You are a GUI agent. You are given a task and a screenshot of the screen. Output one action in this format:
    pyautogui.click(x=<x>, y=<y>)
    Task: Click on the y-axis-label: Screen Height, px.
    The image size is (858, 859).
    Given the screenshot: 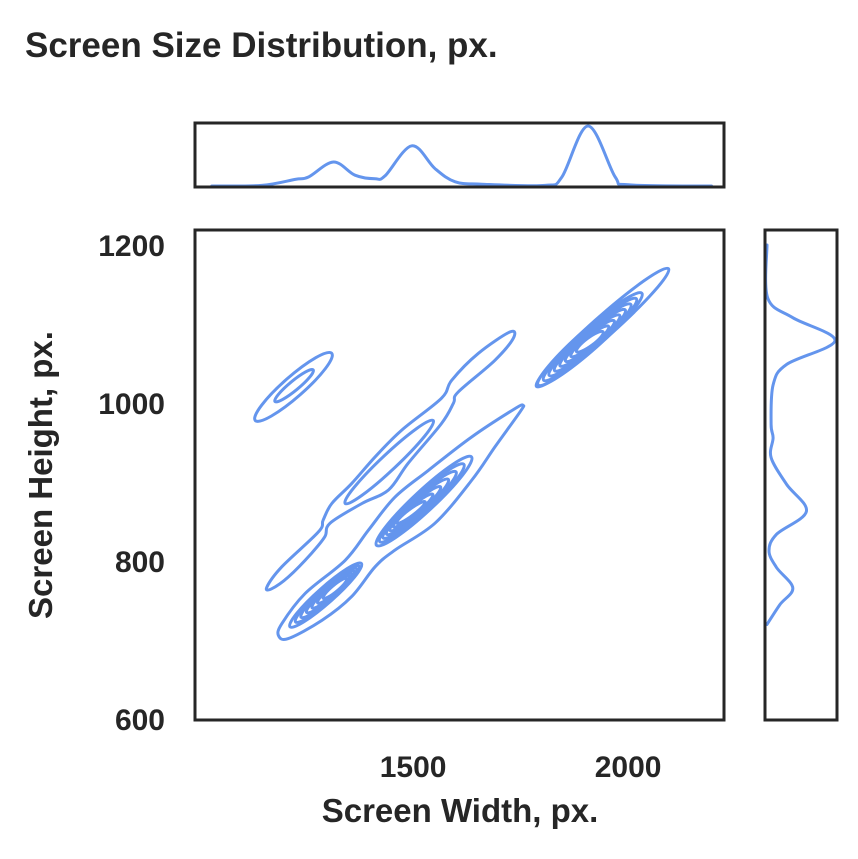 What is the action you would take?
    pyautogui.click(x=40, y=475)
    